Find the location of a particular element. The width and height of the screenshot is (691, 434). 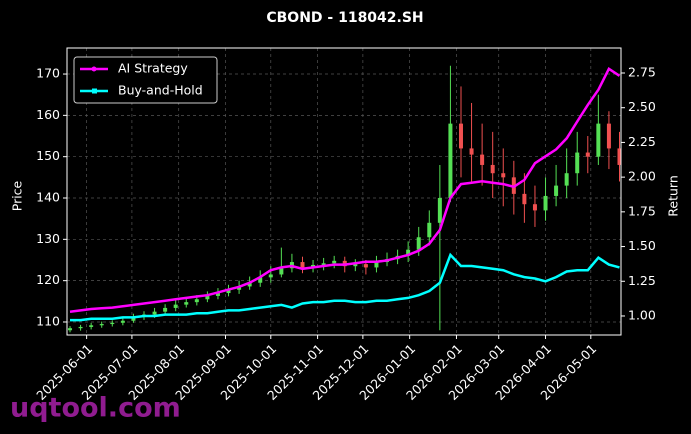

y2-axis-label: Return is located at coordinates (673, 195).